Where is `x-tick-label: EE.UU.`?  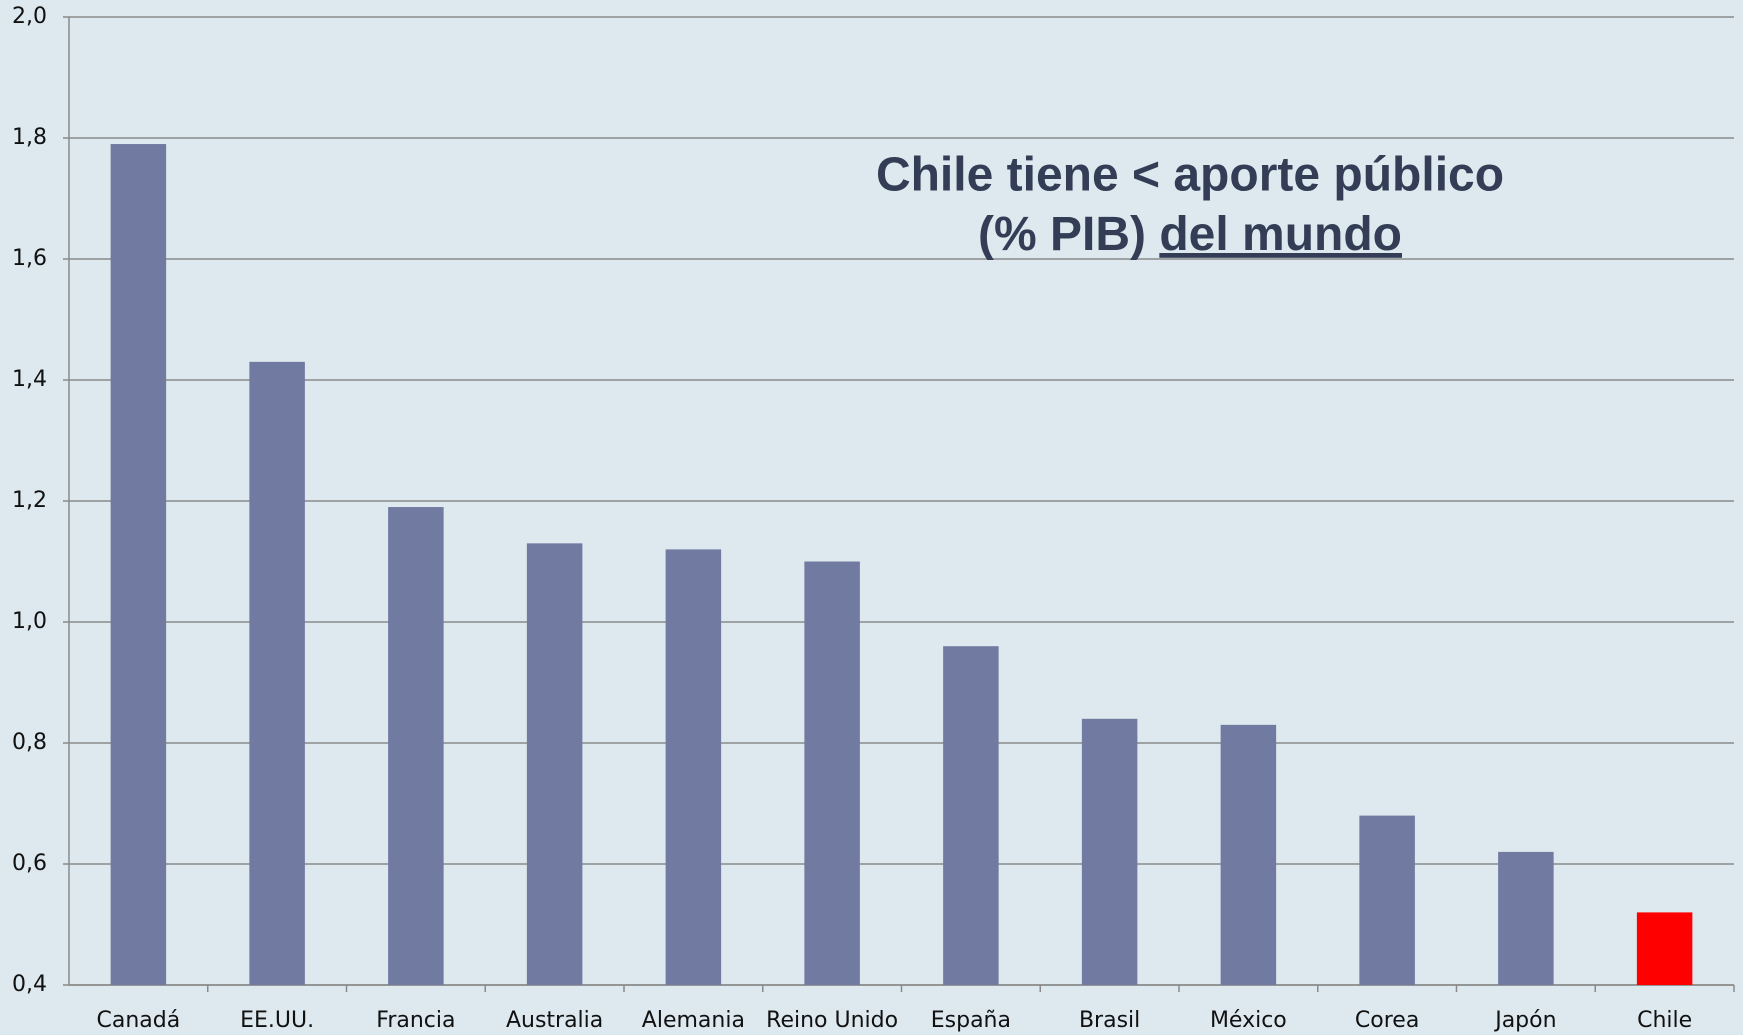
x-tick-label: EE.UU. is located at coordinates (277, 1020).